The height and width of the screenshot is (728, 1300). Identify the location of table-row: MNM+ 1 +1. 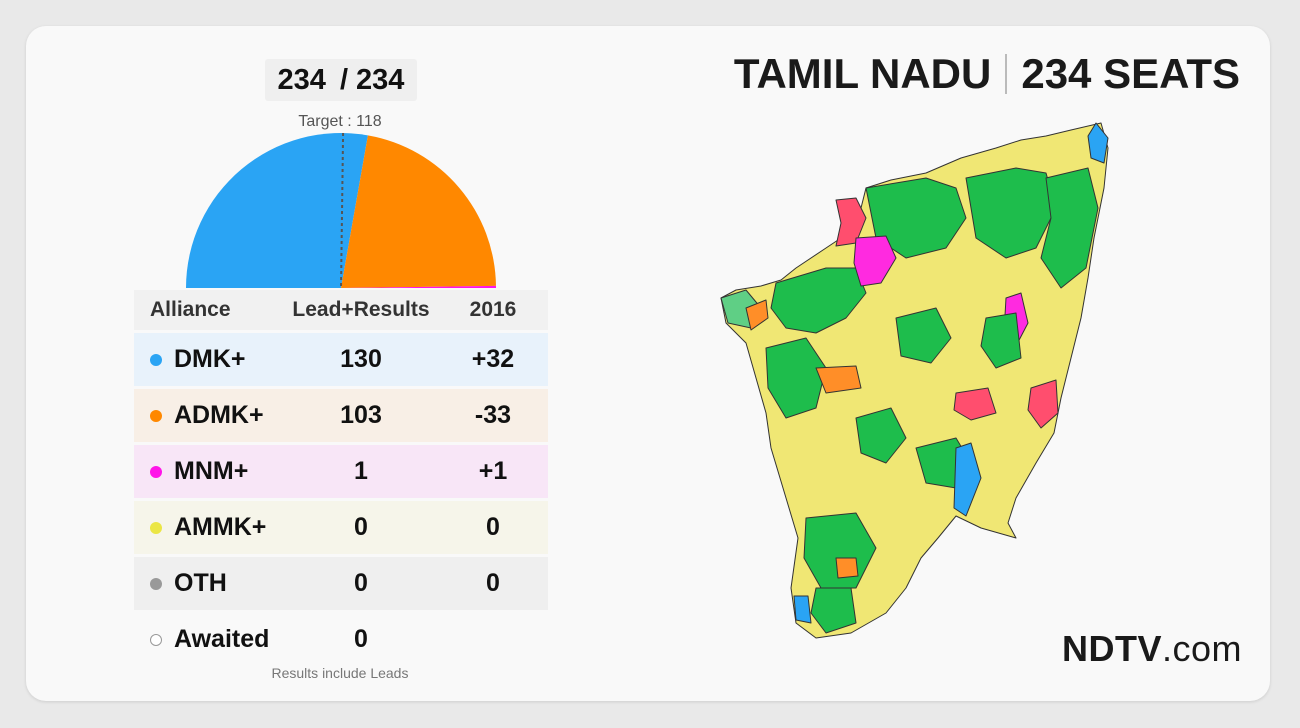
(341, 471).